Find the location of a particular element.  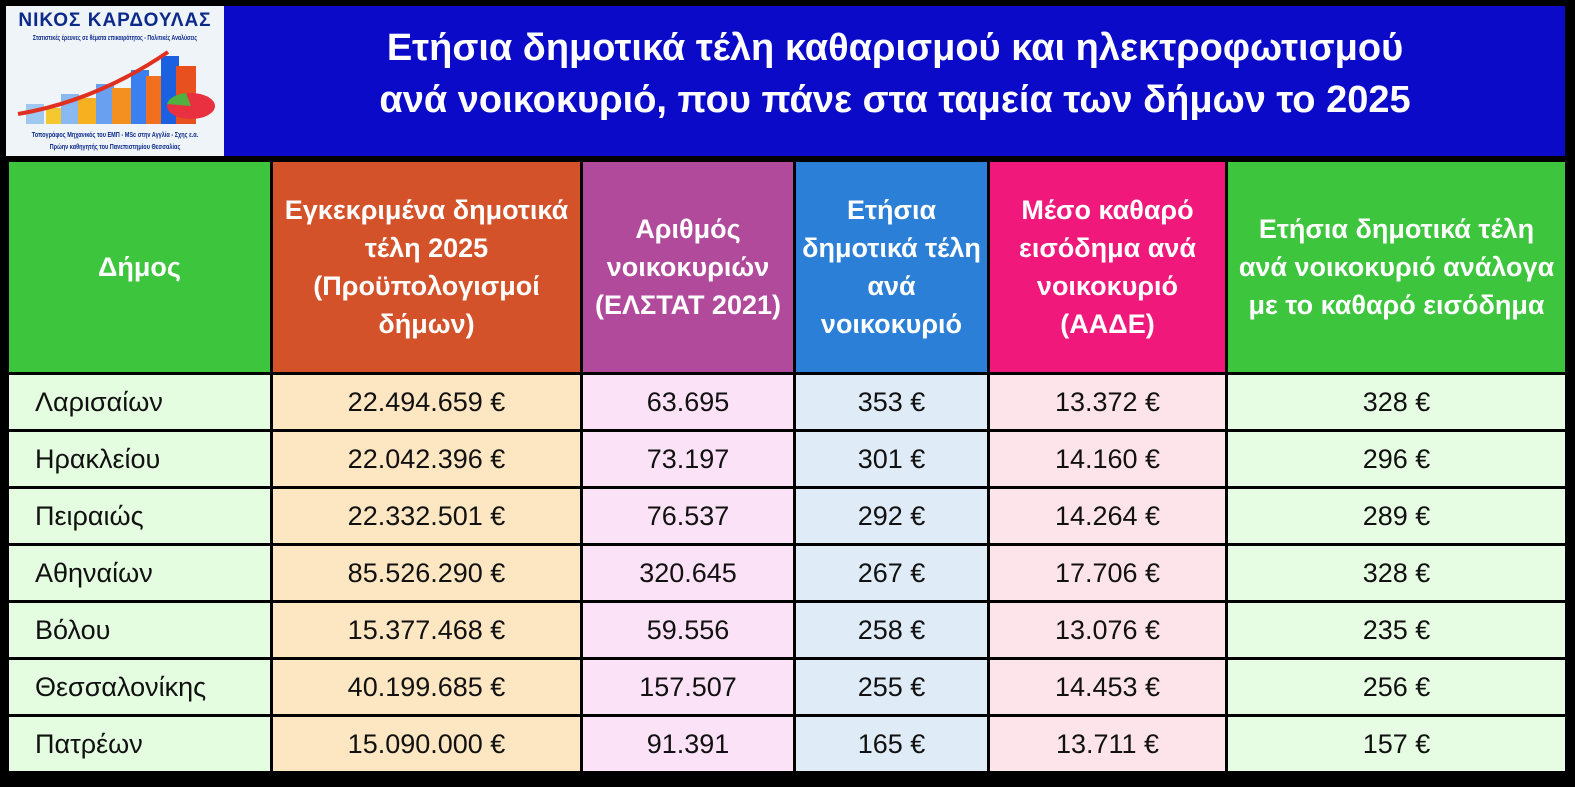

value-cell: 296 € is located at coordinates (1396, 459).